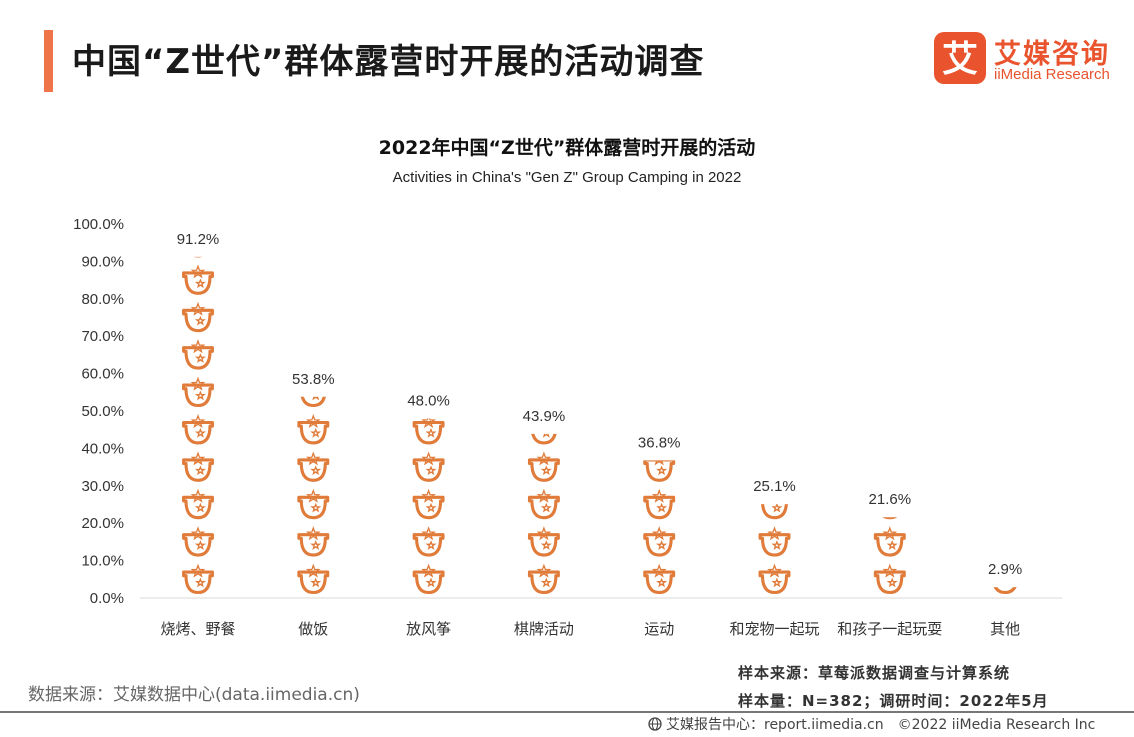  Describe the element at coordinates (102, 561) in the screenshot. I see `y-tick-label: 10.0%` at that location.